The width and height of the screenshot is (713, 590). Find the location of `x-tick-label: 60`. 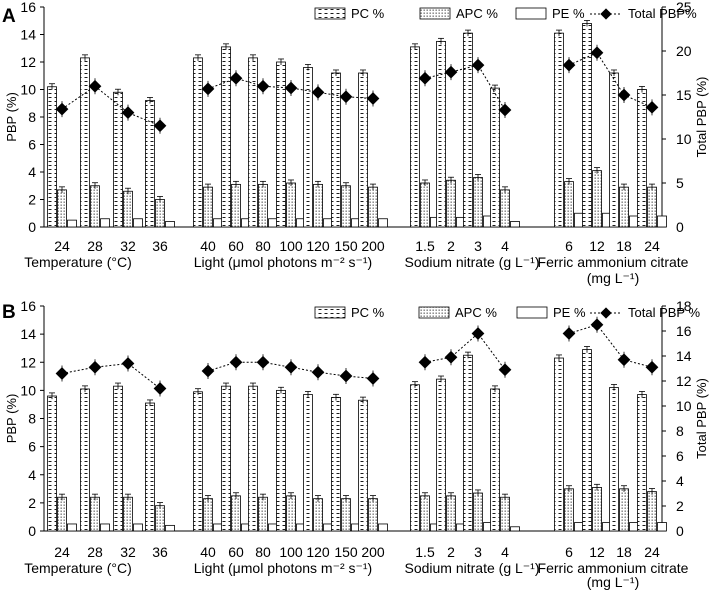

x-tick-label: 60 is located at coordinates (236, 246).